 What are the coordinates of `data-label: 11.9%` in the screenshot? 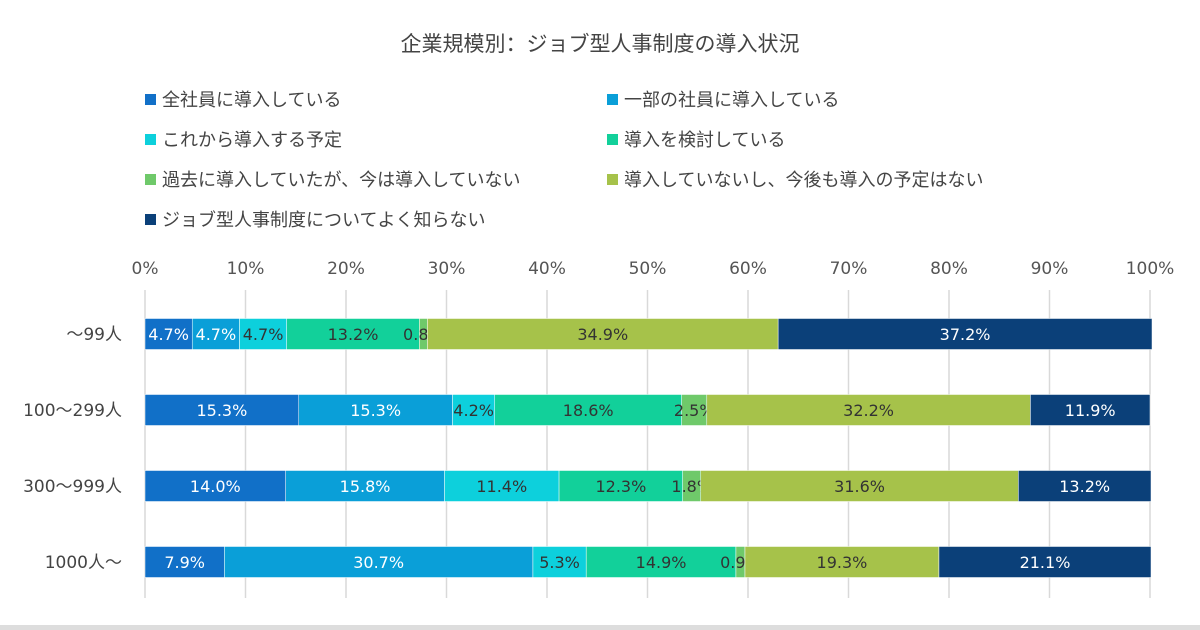 It's located at (1090, 410).